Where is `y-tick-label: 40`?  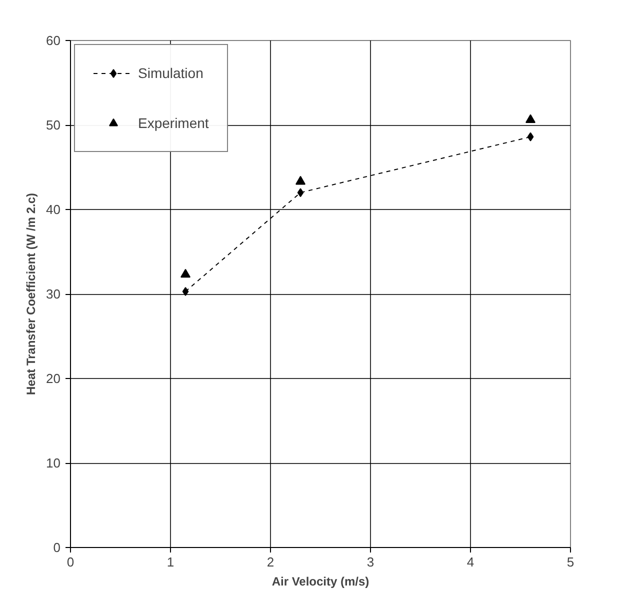
y-tick-label: 40 is located at coordinates (53, 209).